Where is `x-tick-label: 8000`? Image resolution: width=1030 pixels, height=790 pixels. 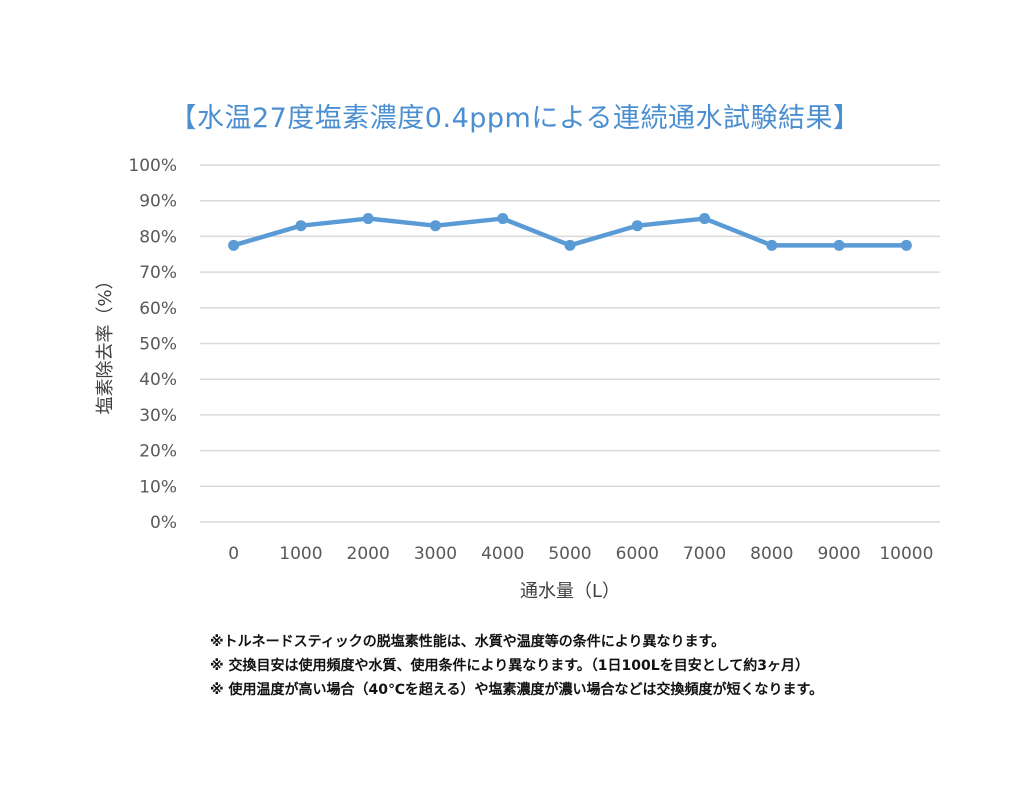
x-tick-label: 8000 is located at coordinates (771, 554).